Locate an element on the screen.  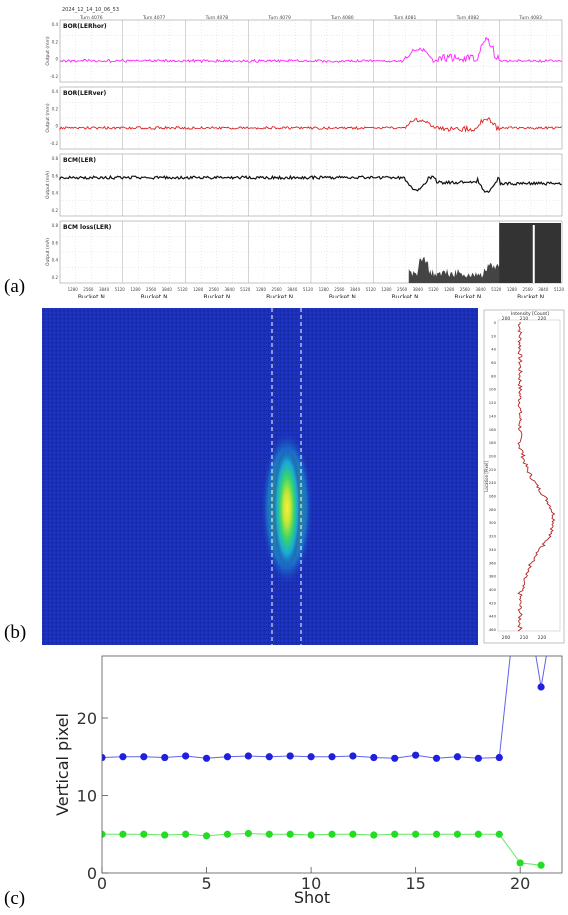
profile-y-tick: 400 is located at coordinates (493, 589).